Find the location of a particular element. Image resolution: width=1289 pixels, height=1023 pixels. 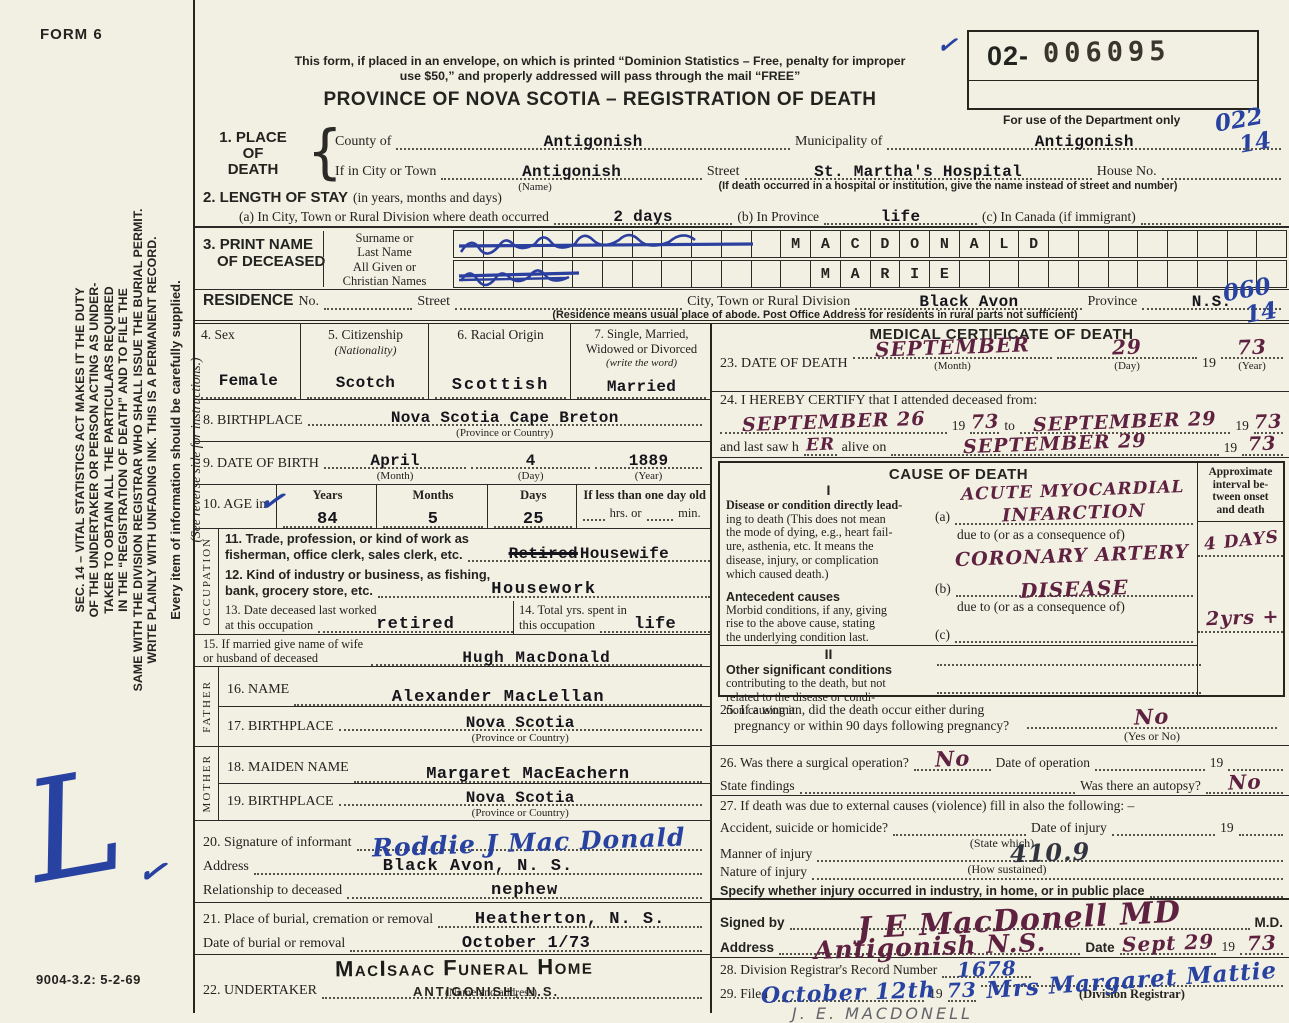

city-name-sub: (Name) is located at coordinates (535, 187).